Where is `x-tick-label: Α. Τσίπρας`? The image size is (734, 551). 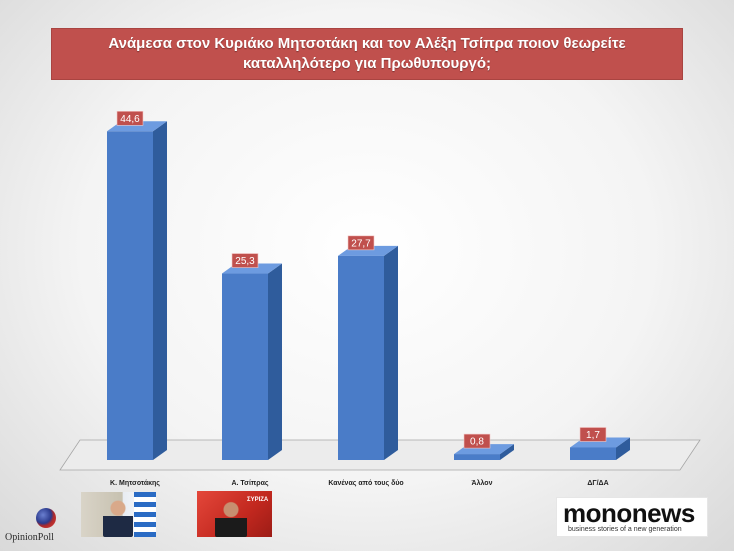
x-tick-label: Α. Τσίπρας is located at coordinates (249, 483).